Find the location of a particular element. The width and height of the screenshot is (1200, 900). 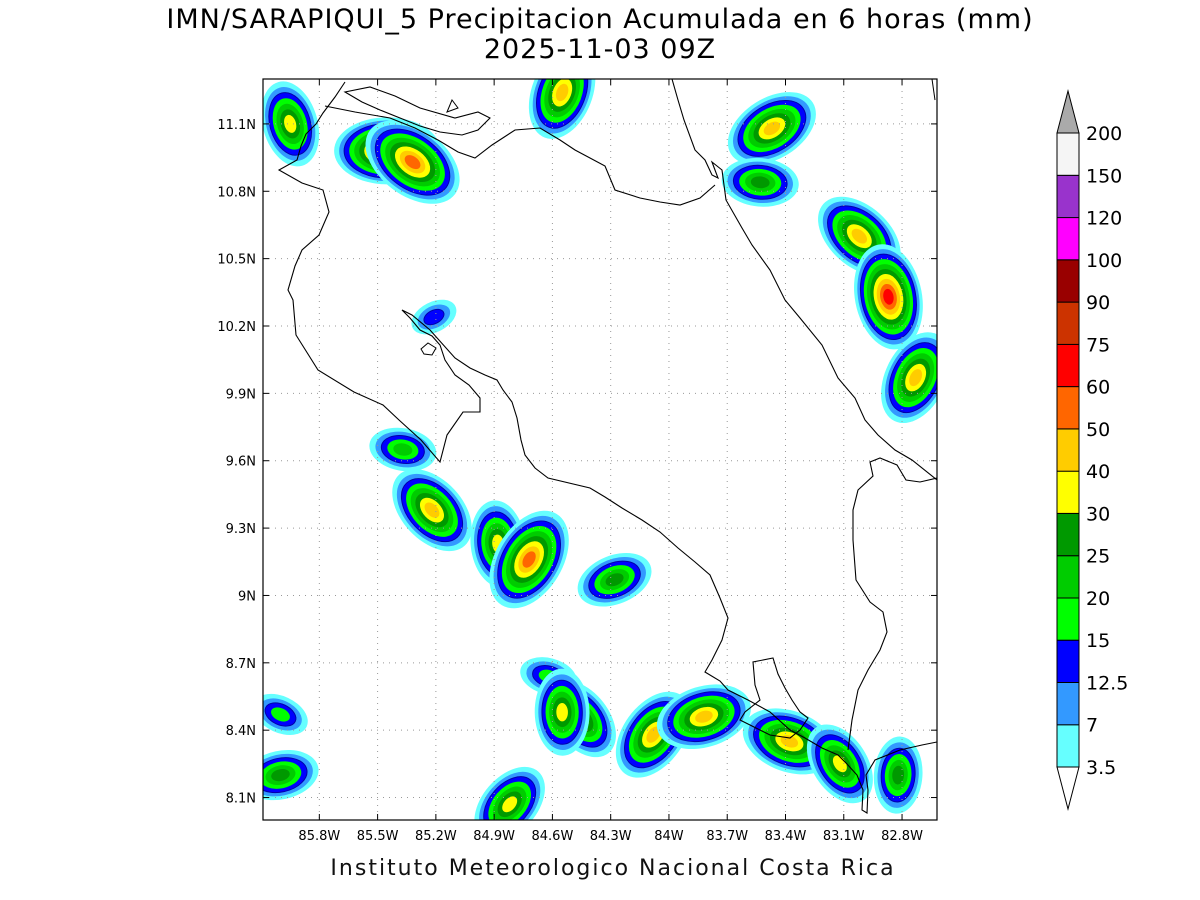

legend-lower-arrow is located at coordinates (1068, 788).